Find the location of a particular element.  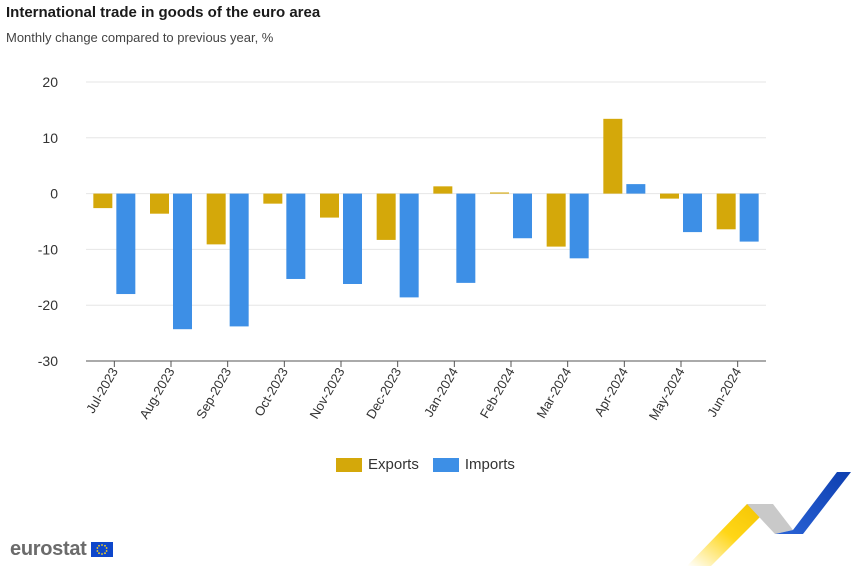

x-tick-label: Sep-2023 is located at coordinates (213, 393).